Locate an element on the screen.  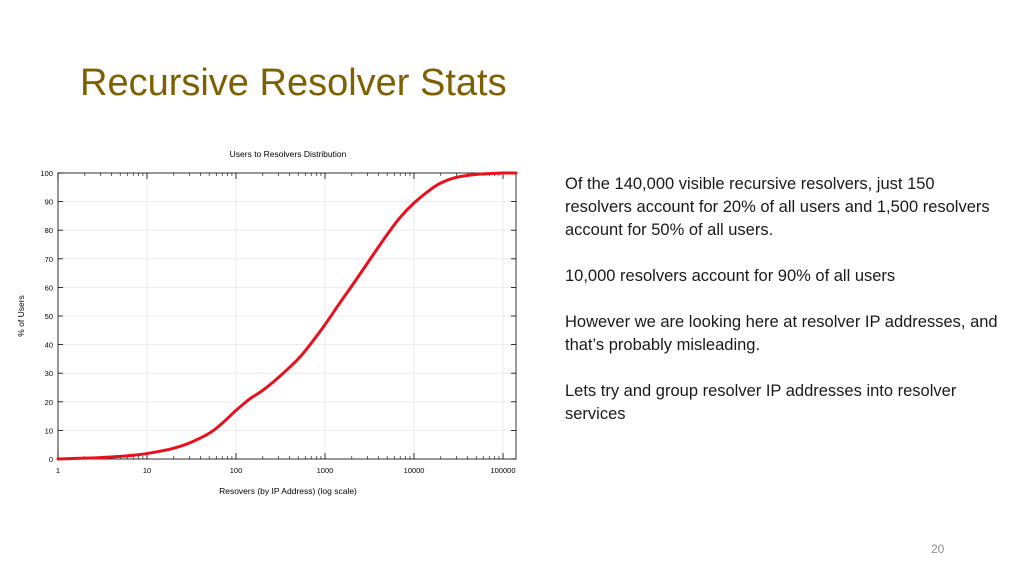
x-tick-label: 100 is located at coordinates (236, 470).